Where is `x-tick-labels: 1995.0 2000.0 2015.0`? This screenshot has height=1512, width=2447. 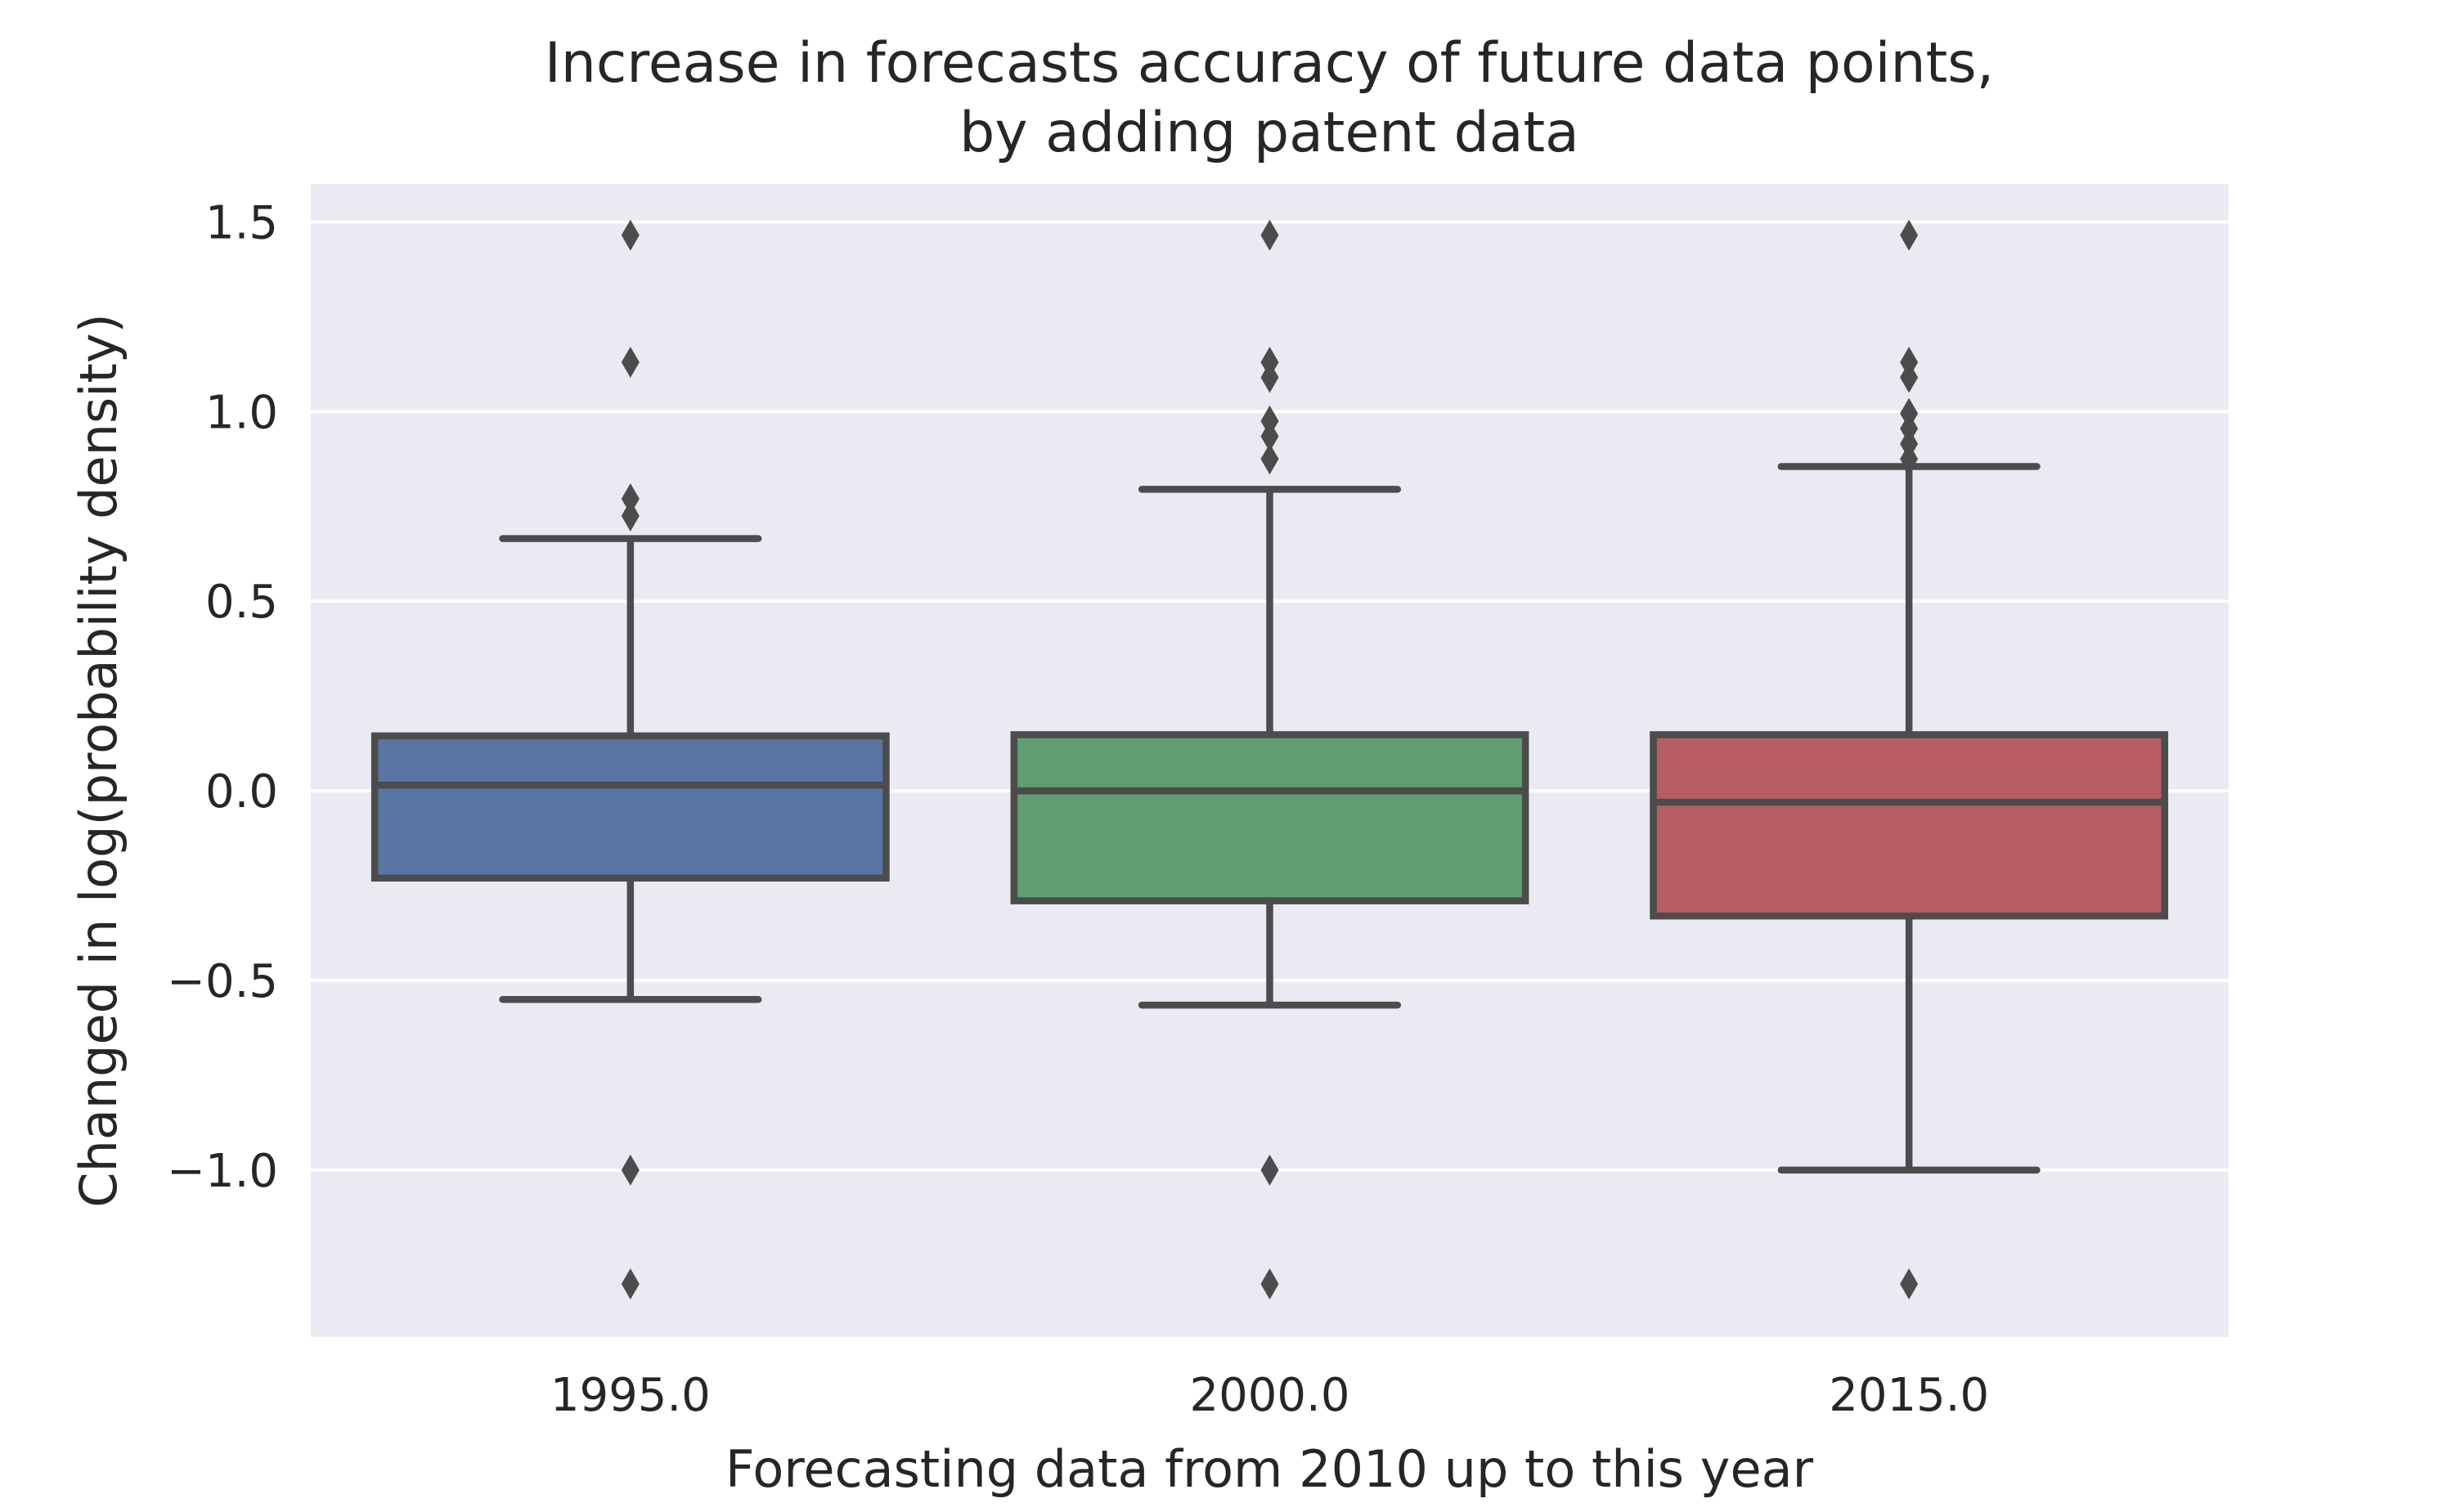 x-tick-labels: 1995.0 2000.0 2015.0 is located at coordinates (1269, 1395).